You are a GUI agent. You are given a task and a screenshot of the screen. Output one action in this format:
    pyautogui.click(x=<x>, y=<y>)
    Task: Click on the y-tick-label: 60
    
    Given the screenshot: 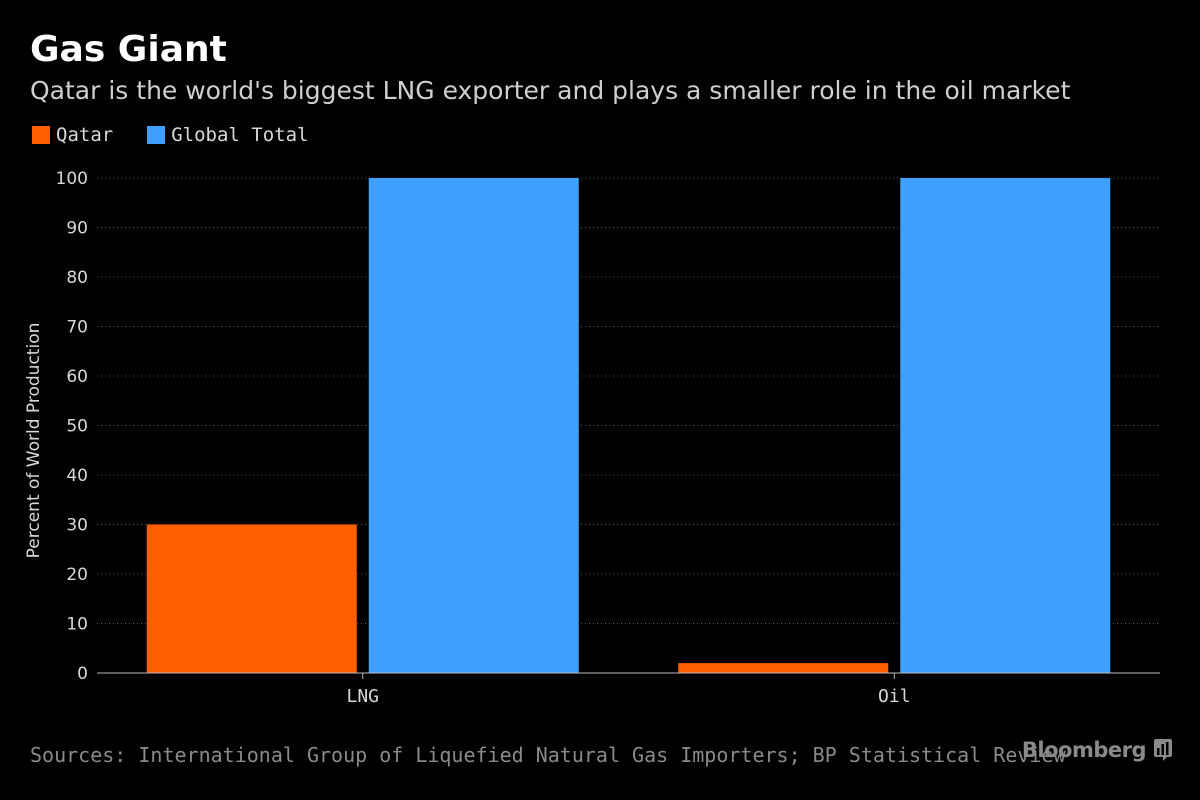 What is the action you would take?
    pyautogui.click(x=77, y=377)
    